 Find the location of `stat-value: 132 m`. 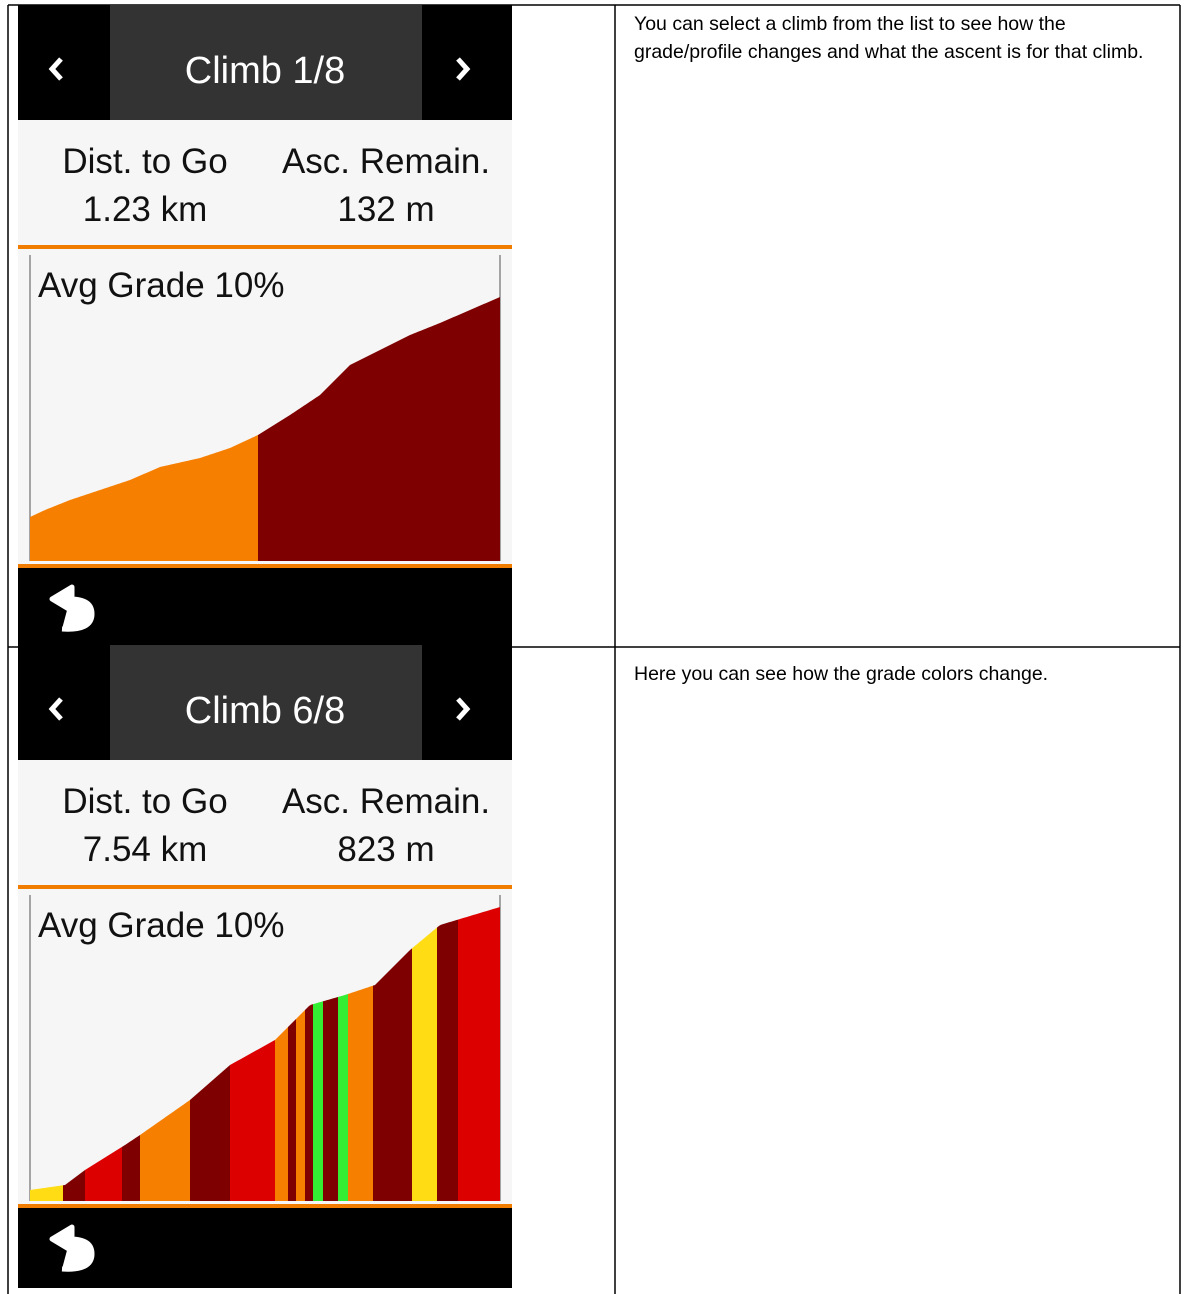

stat-value: 132 m is located at coordinates (385, 209).